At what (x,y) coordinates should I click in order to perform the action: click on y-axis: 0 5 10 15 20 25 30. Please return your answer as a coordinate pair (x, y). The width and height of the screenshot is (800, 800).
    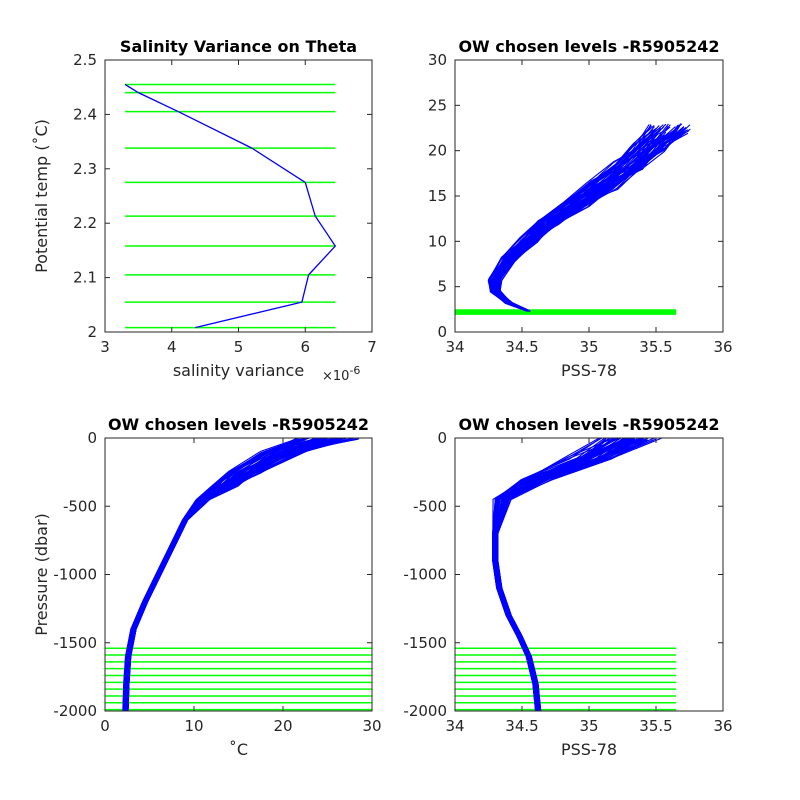
    Looking at the image, I should click on (575, 196).